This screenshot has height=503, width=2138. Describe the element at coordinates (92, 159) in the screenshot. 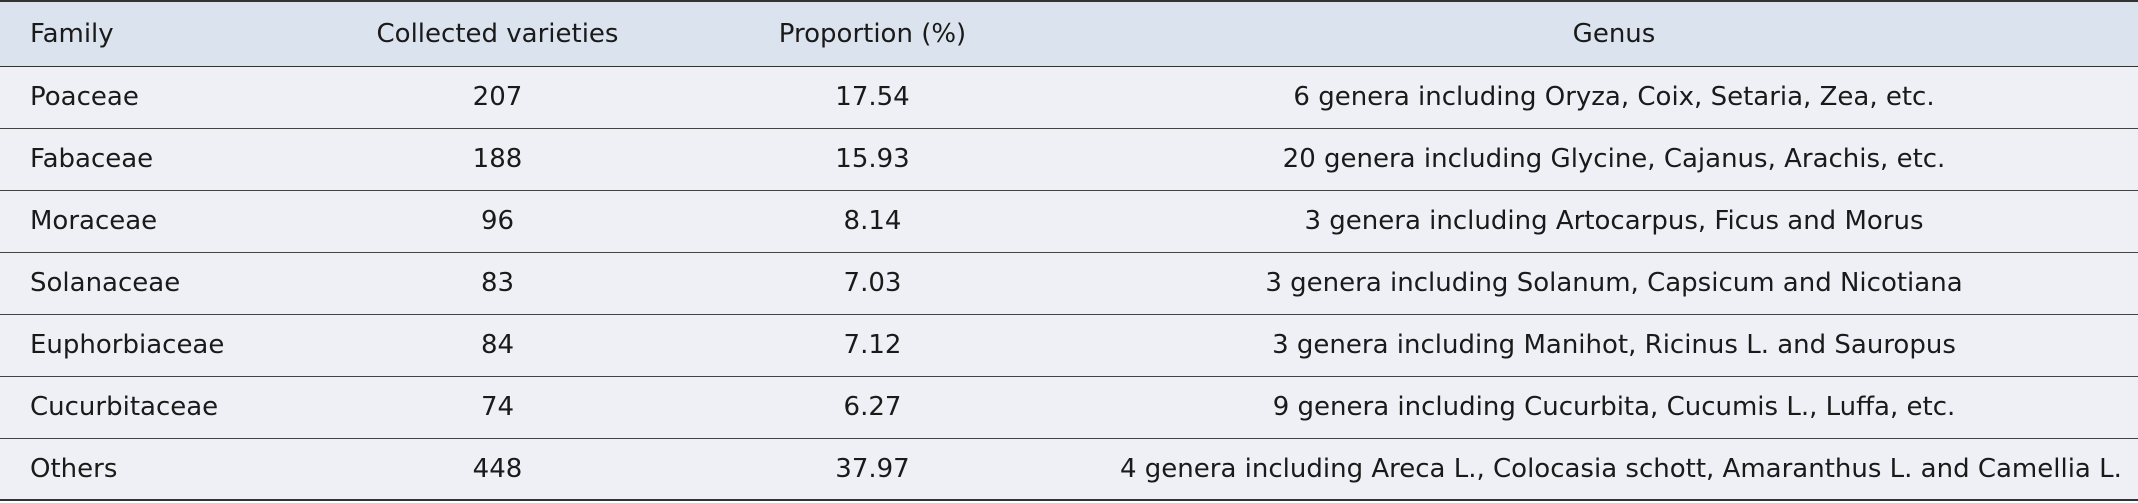

I see `table-cell: Fabaceae` at that location.